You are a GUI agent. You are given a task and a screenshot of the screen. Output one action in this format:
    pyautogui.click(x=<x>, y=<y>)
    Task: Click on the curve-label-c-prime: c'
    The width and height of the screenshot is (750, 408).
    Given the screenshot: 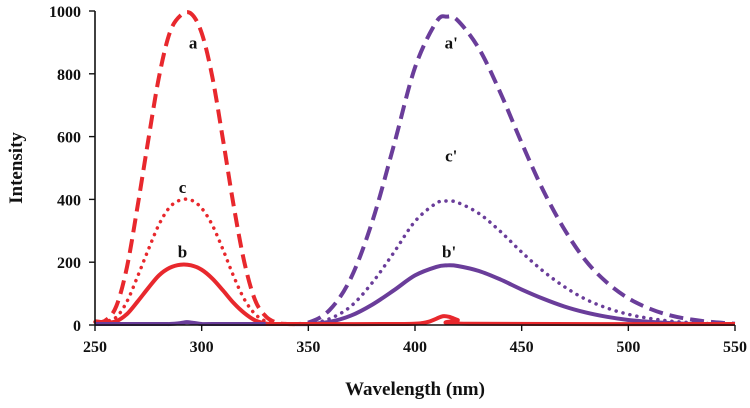 What is the action you would take?
    pyautogui.click(x=451, y=156)
    